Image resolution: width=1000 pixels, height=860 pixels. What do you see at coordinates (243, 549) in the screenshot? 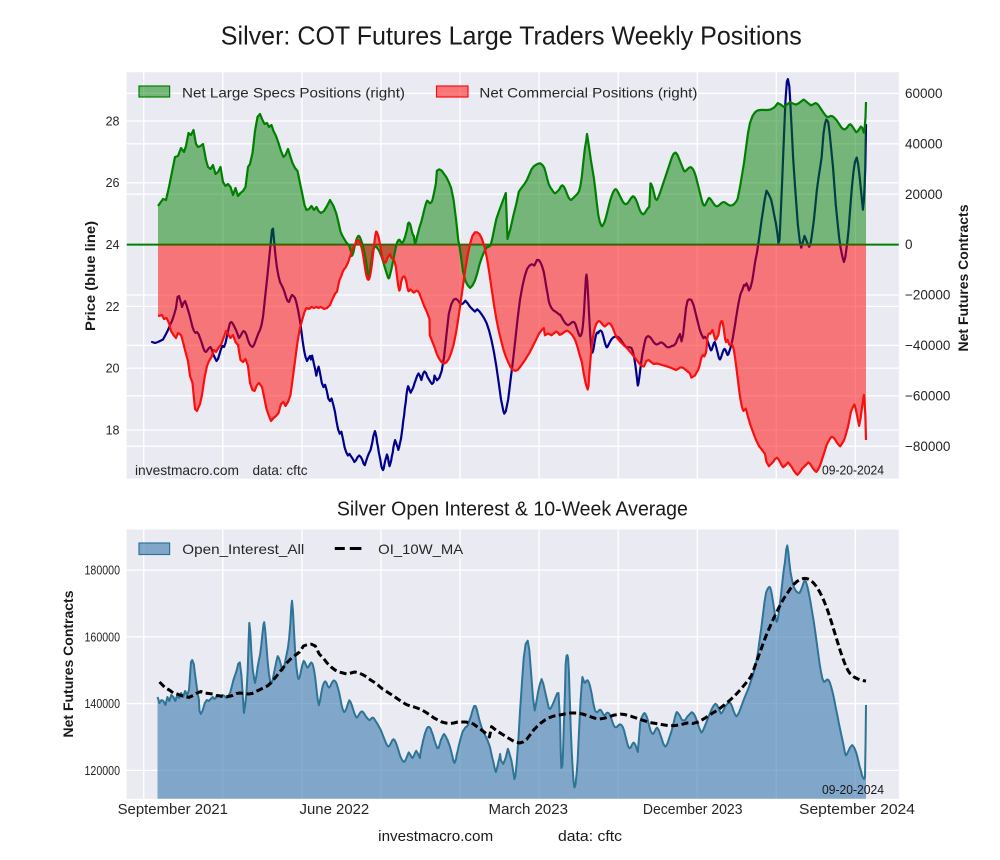
I see `svg-text: Open_Interest_All` at bounding box center [243, 549].